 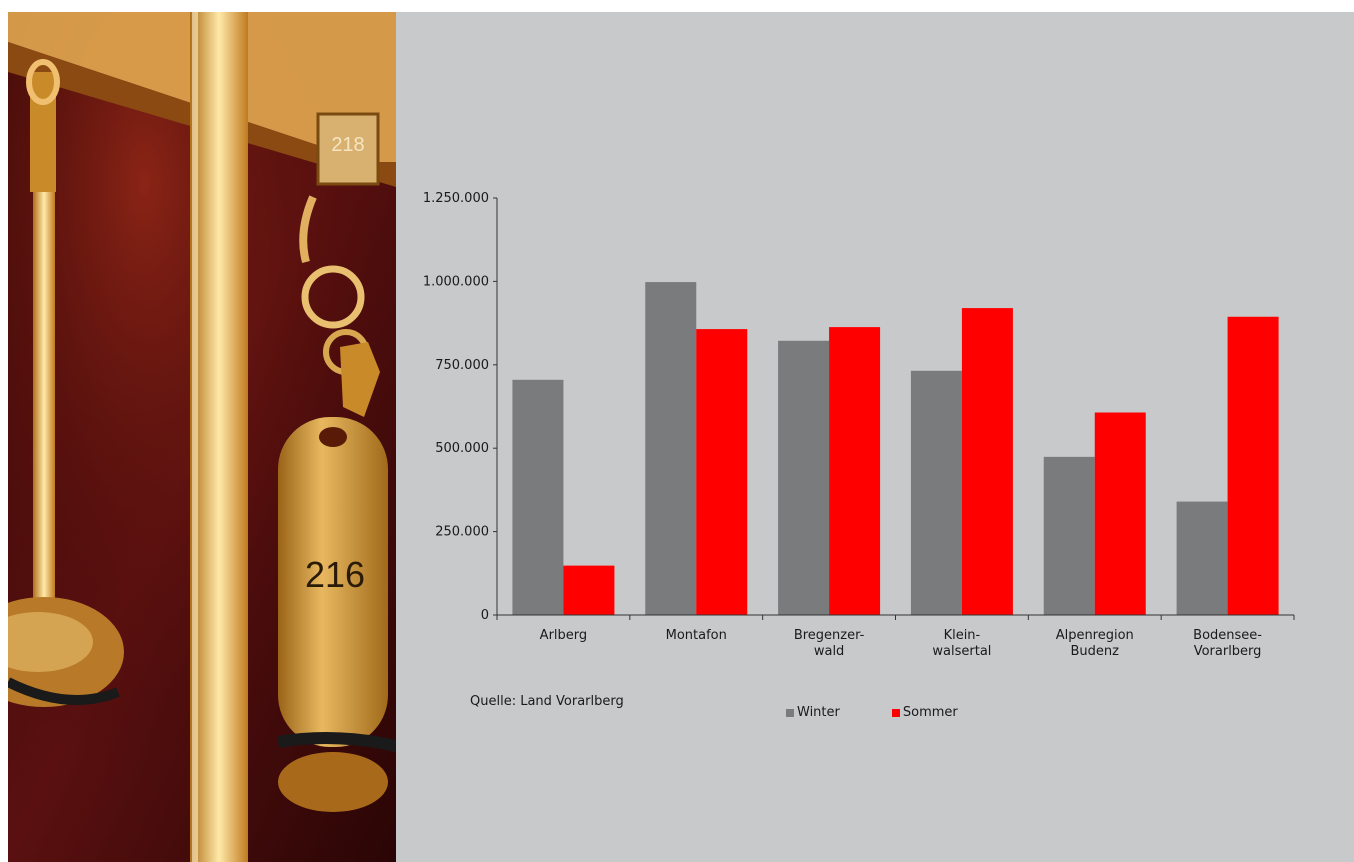 What do you see at coordinates (1095, 635) in the screenshot?
I see `category-label-line: Alpenregion` at bounding box center [1095, 635].